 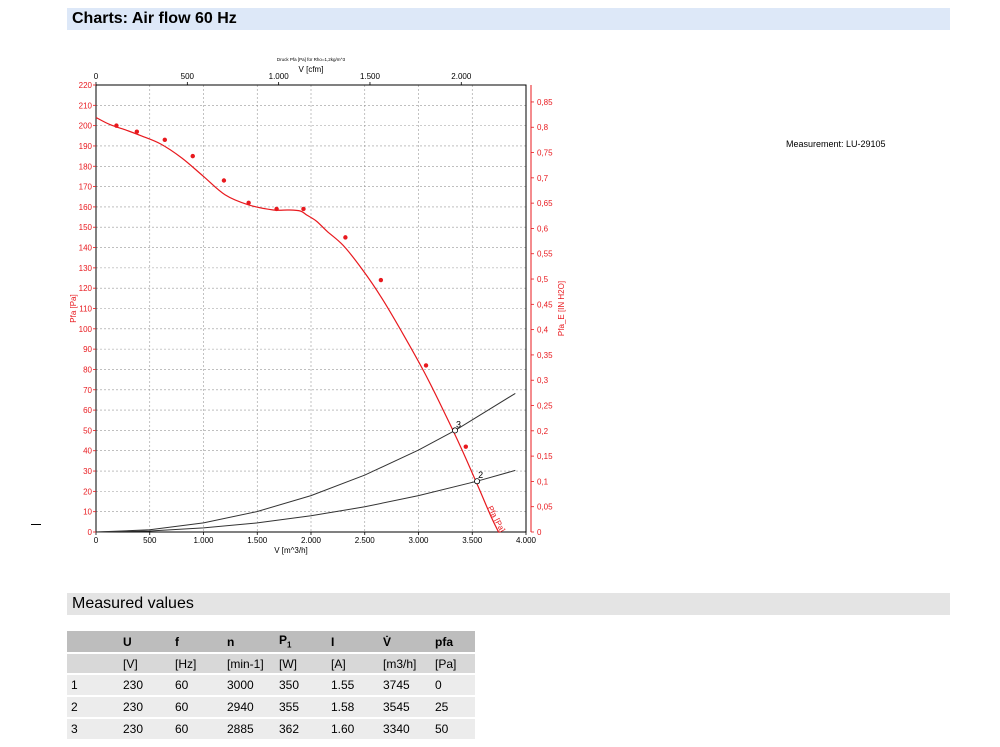 What do you see at coordinates (249, 641) in the screenshot?
I see `header-speed: n` at bounding box center [249, 641].